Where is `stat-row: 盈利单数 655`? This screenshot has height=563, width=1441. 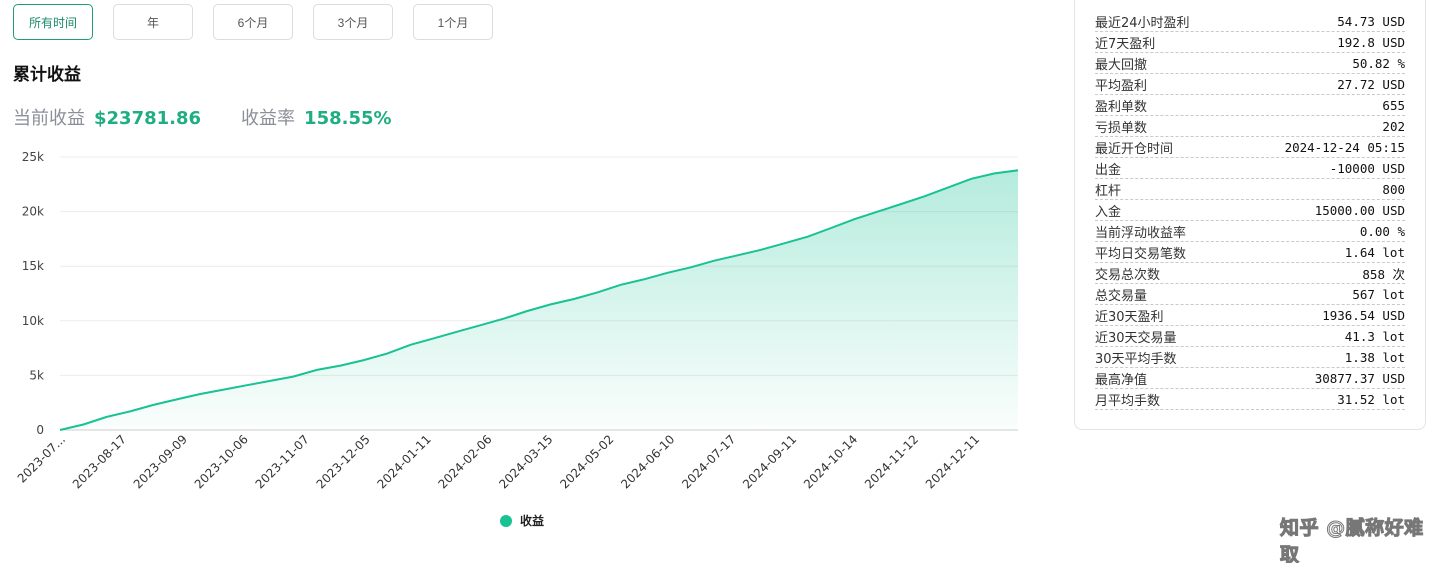
stat-row: 盈利单数 655 is located at coordinates (1250, 105).